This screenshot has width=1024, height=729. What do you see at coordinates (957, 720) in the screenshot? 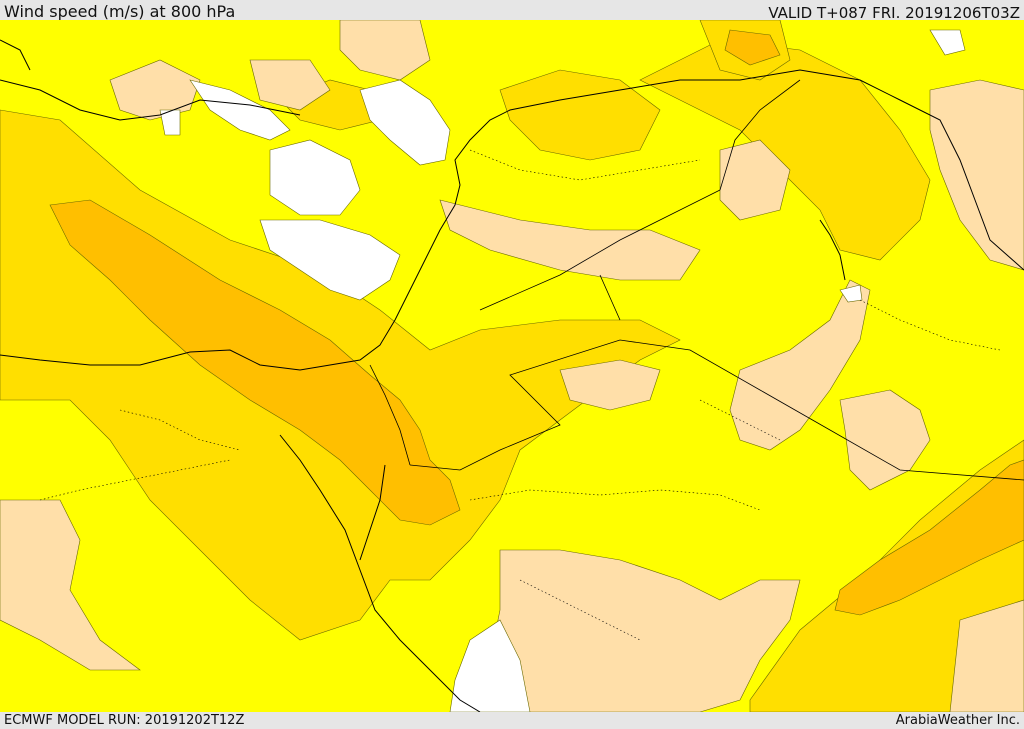
I see `credit-label: ArabiaWeather Inc.` at bounding box center [957, 720].